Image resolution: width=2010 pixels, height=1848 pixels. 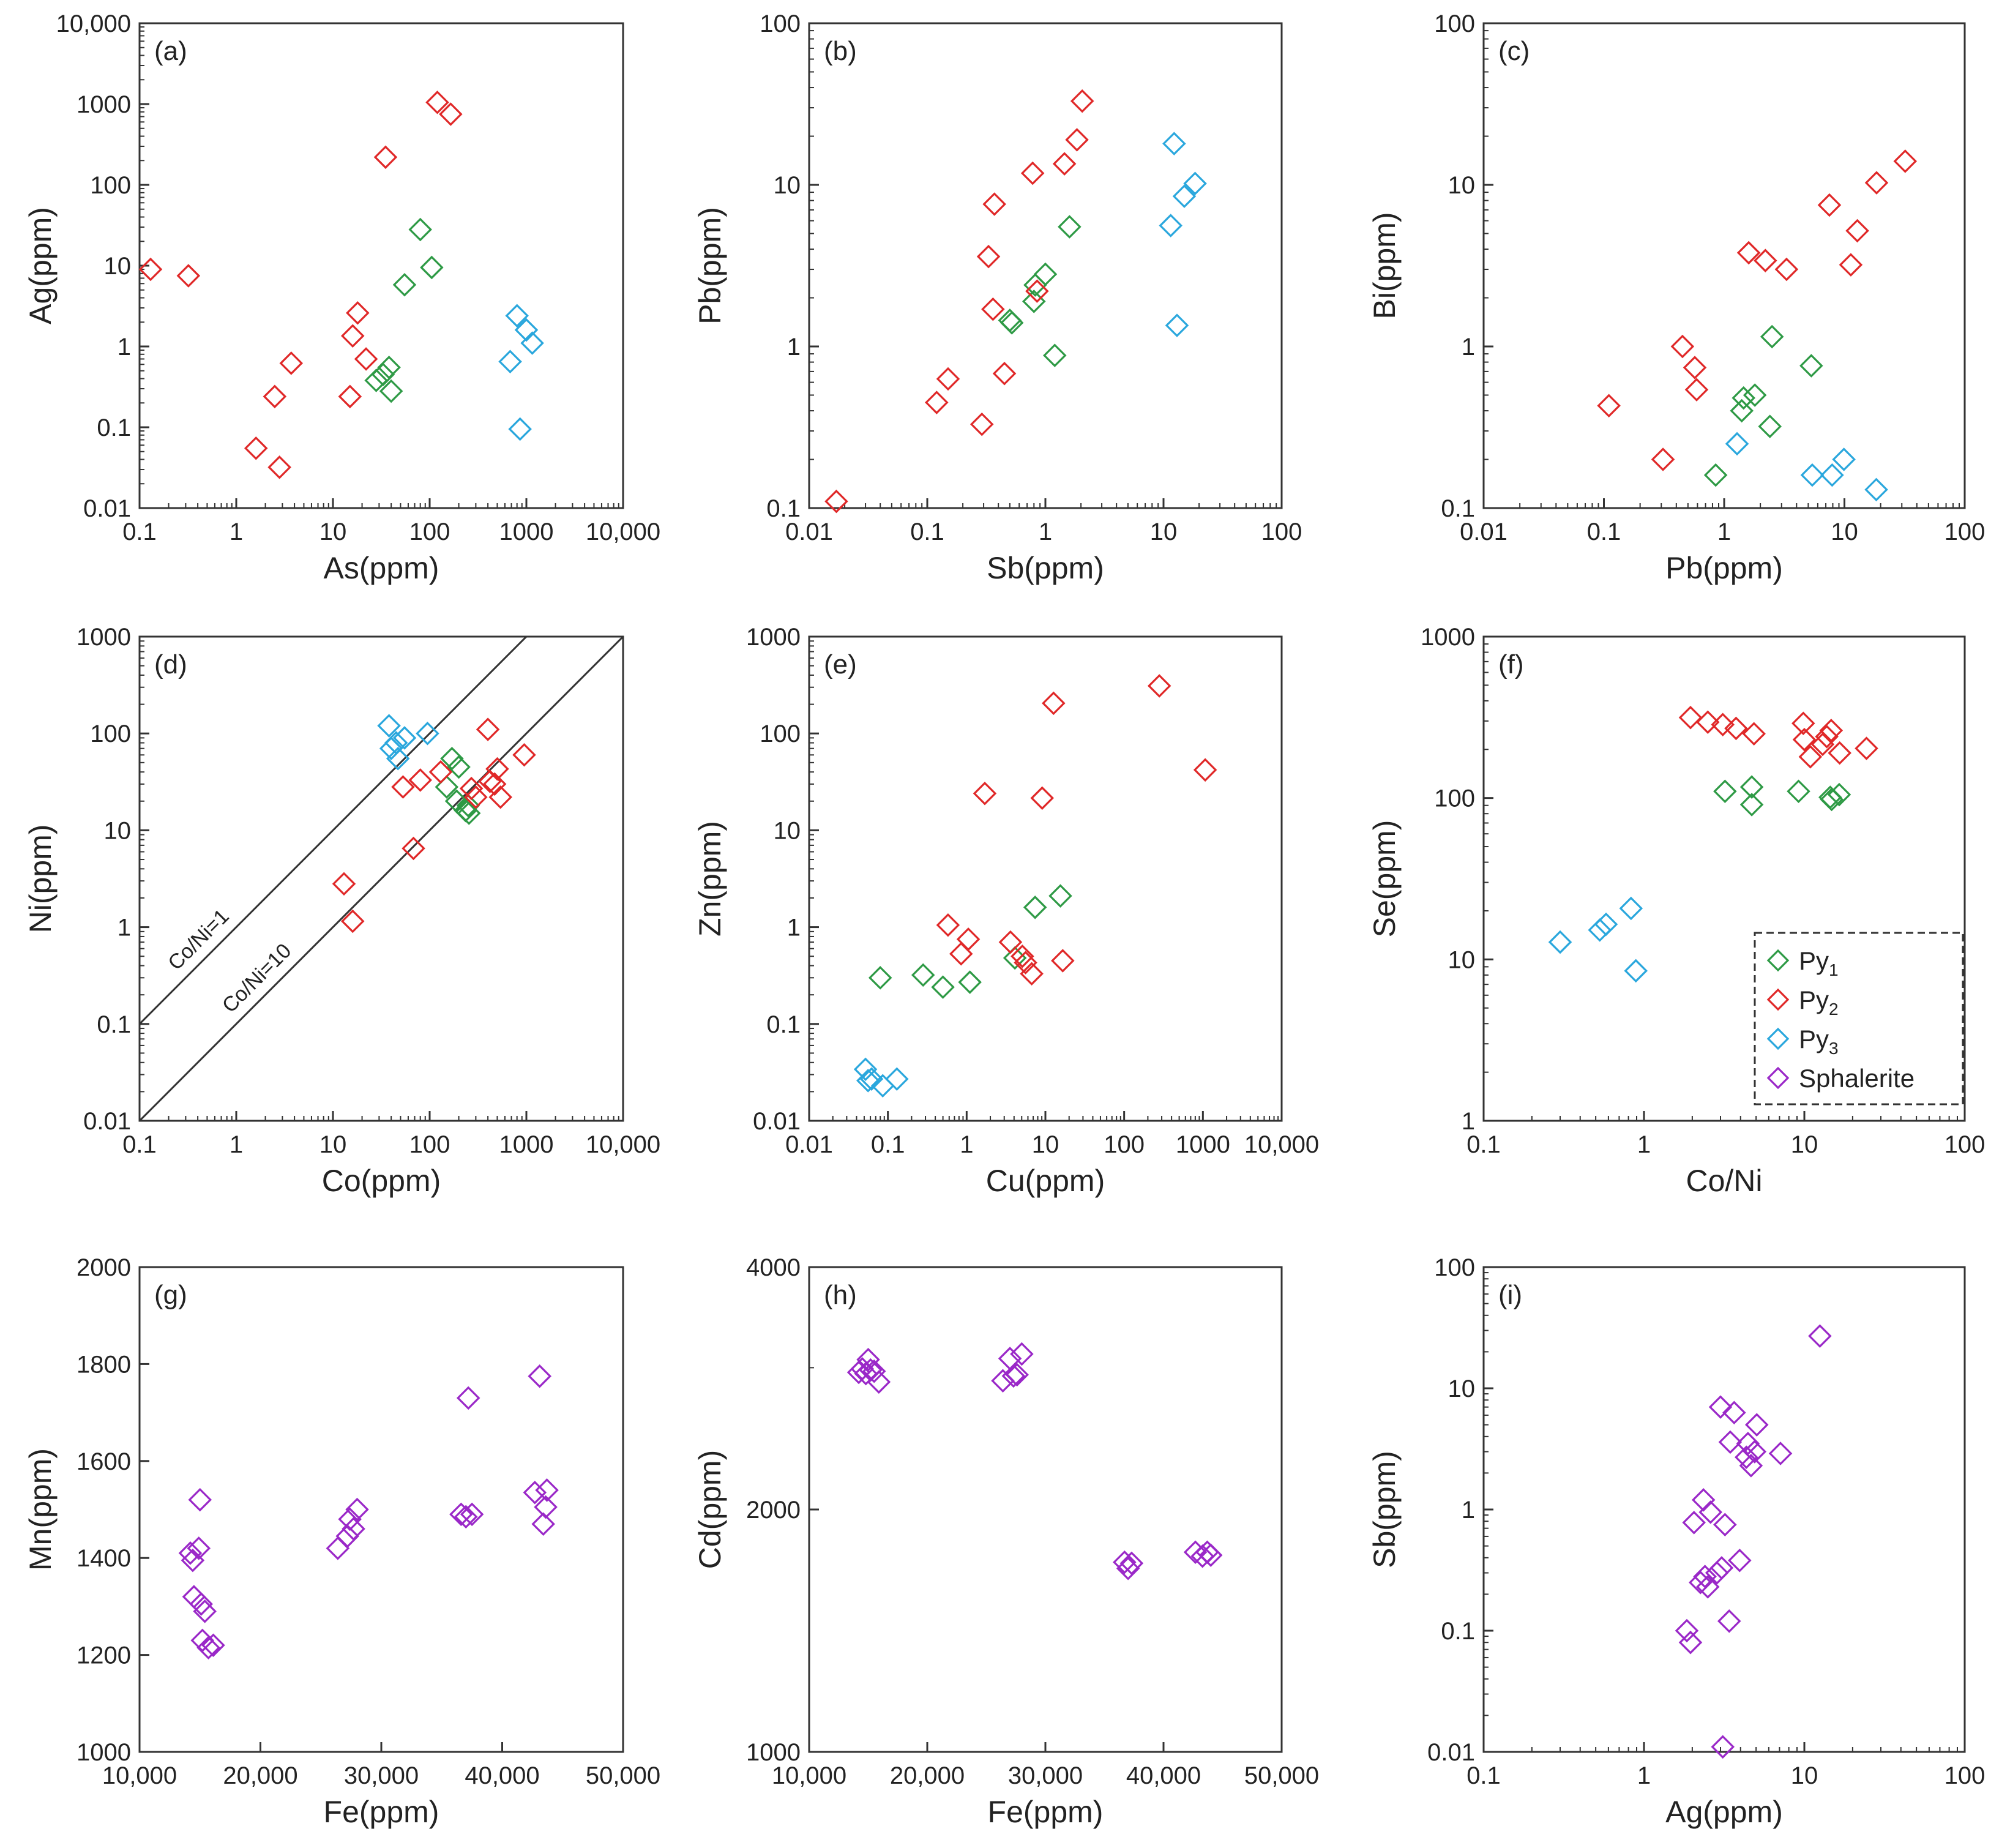 What do you see at coordinates (1510, 1295) in the screenshot?
I see `panel-label: (i)` at bounding box center [1510, 1295].